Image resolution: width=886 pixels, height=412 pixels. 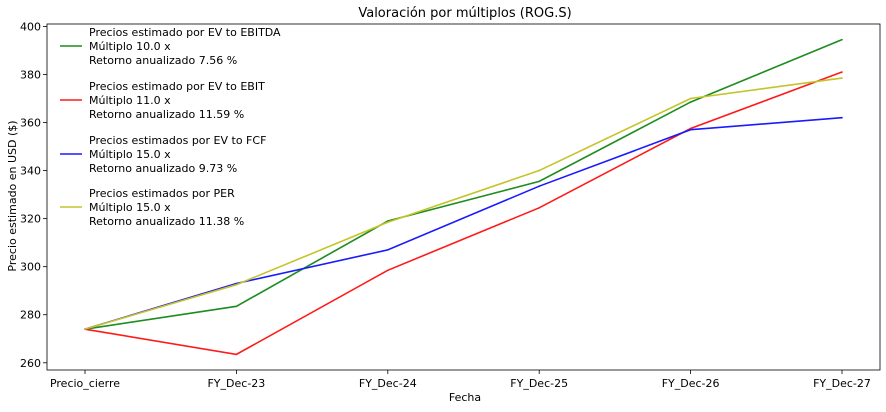 I want to click on y-tick-label: 260, so click(x=30, y=363).